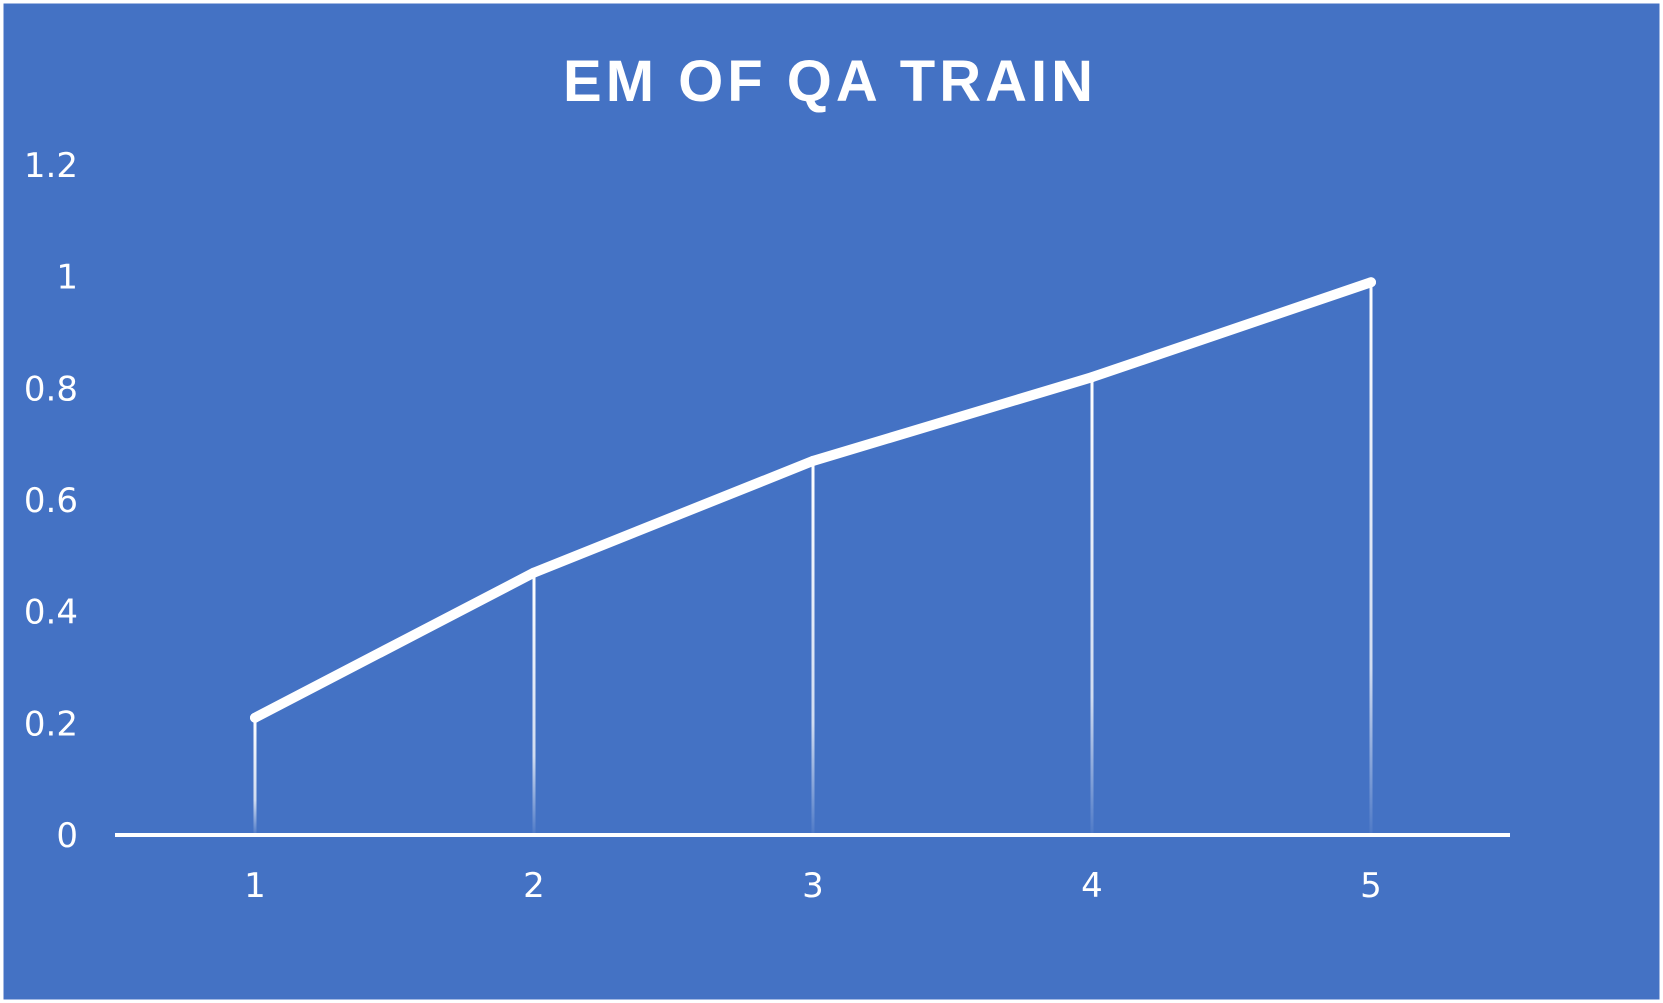 The height and width of the screenshot is (1003, 1663). I want to click on y-axis-tick-labels: 0 0.2 0.4 0.6 0.8 1 1.2, so click(51, 501).